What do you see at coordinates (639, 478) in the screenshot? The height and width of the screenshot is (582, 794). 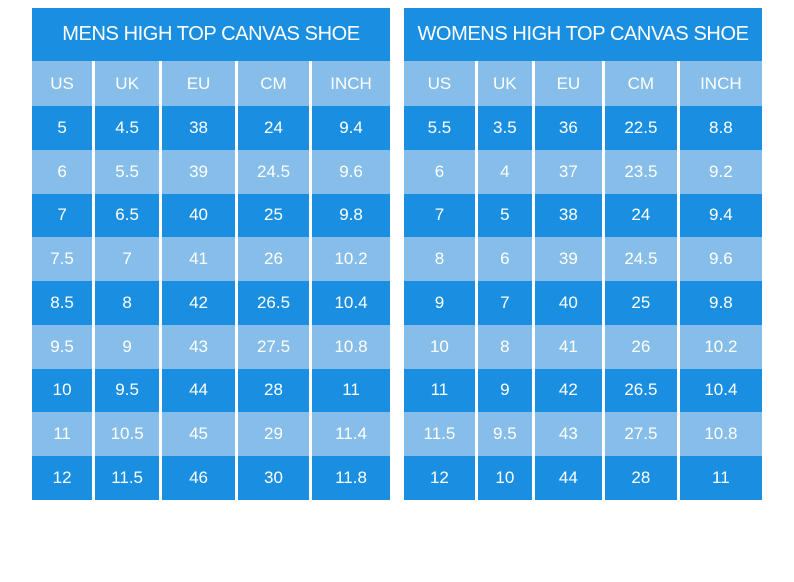 I see `size-cell: 28` at bounding box center [639, 478].